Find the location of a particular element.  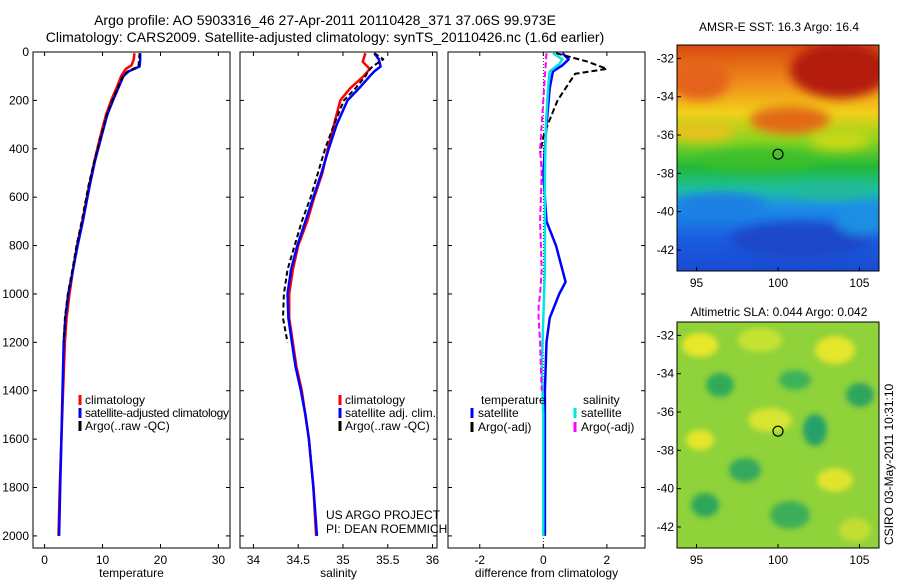

temperature-legend-label: satellite-adjusted climatology is located at coordinates (157, 413).